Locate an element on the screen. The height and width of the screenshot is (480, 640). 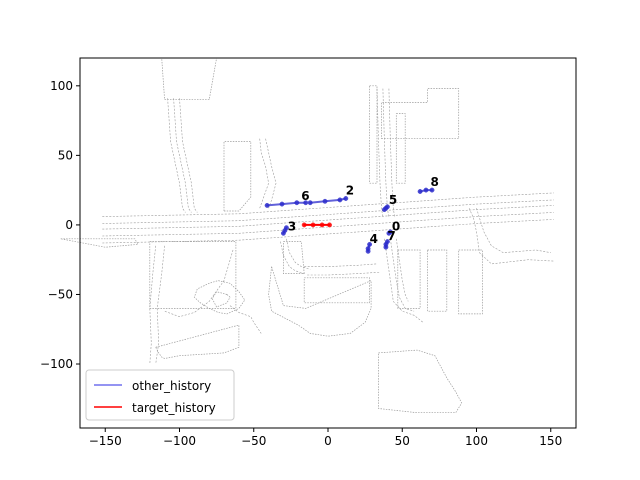
agent-id-label-3: 3 is located at coordinates (292, 227).